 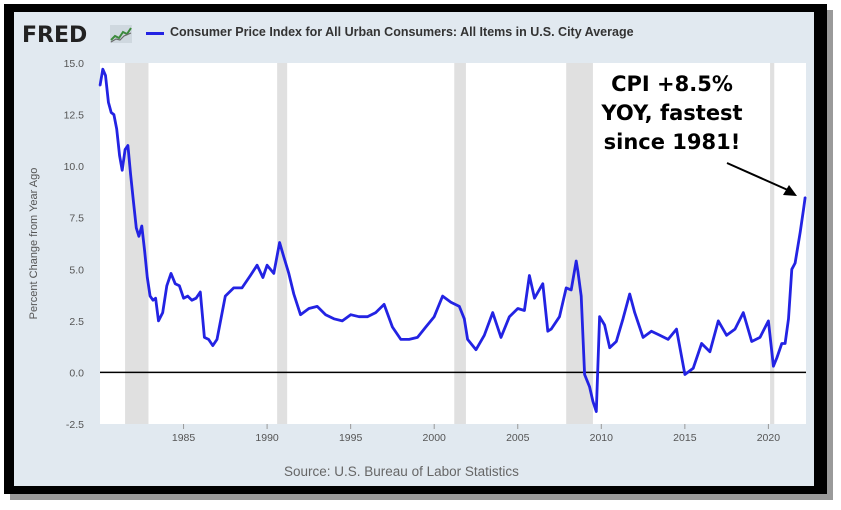 What do you see at coordinates (184, 438) in the screenshot?
I see `x-tick-label: 1985` at bounding box center [184, 438].